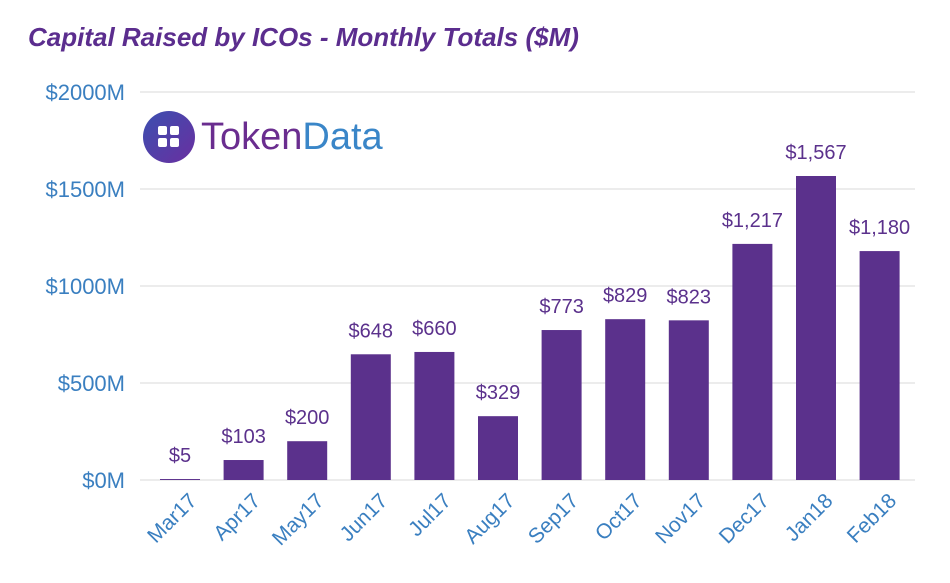 This screenshot has height=583, width=950. I want to click on data-label: $329, so click(498, 393).